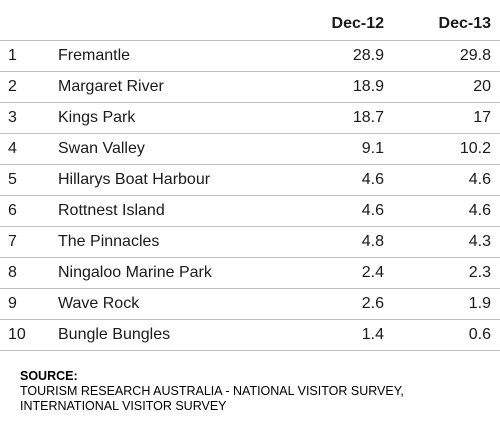 The image size is (500, 438). What do you see at coordinates (109, 241) in the screenshot?
I see `attraction-name-cell: The Pinnacles` at bounding box center [109, 241].